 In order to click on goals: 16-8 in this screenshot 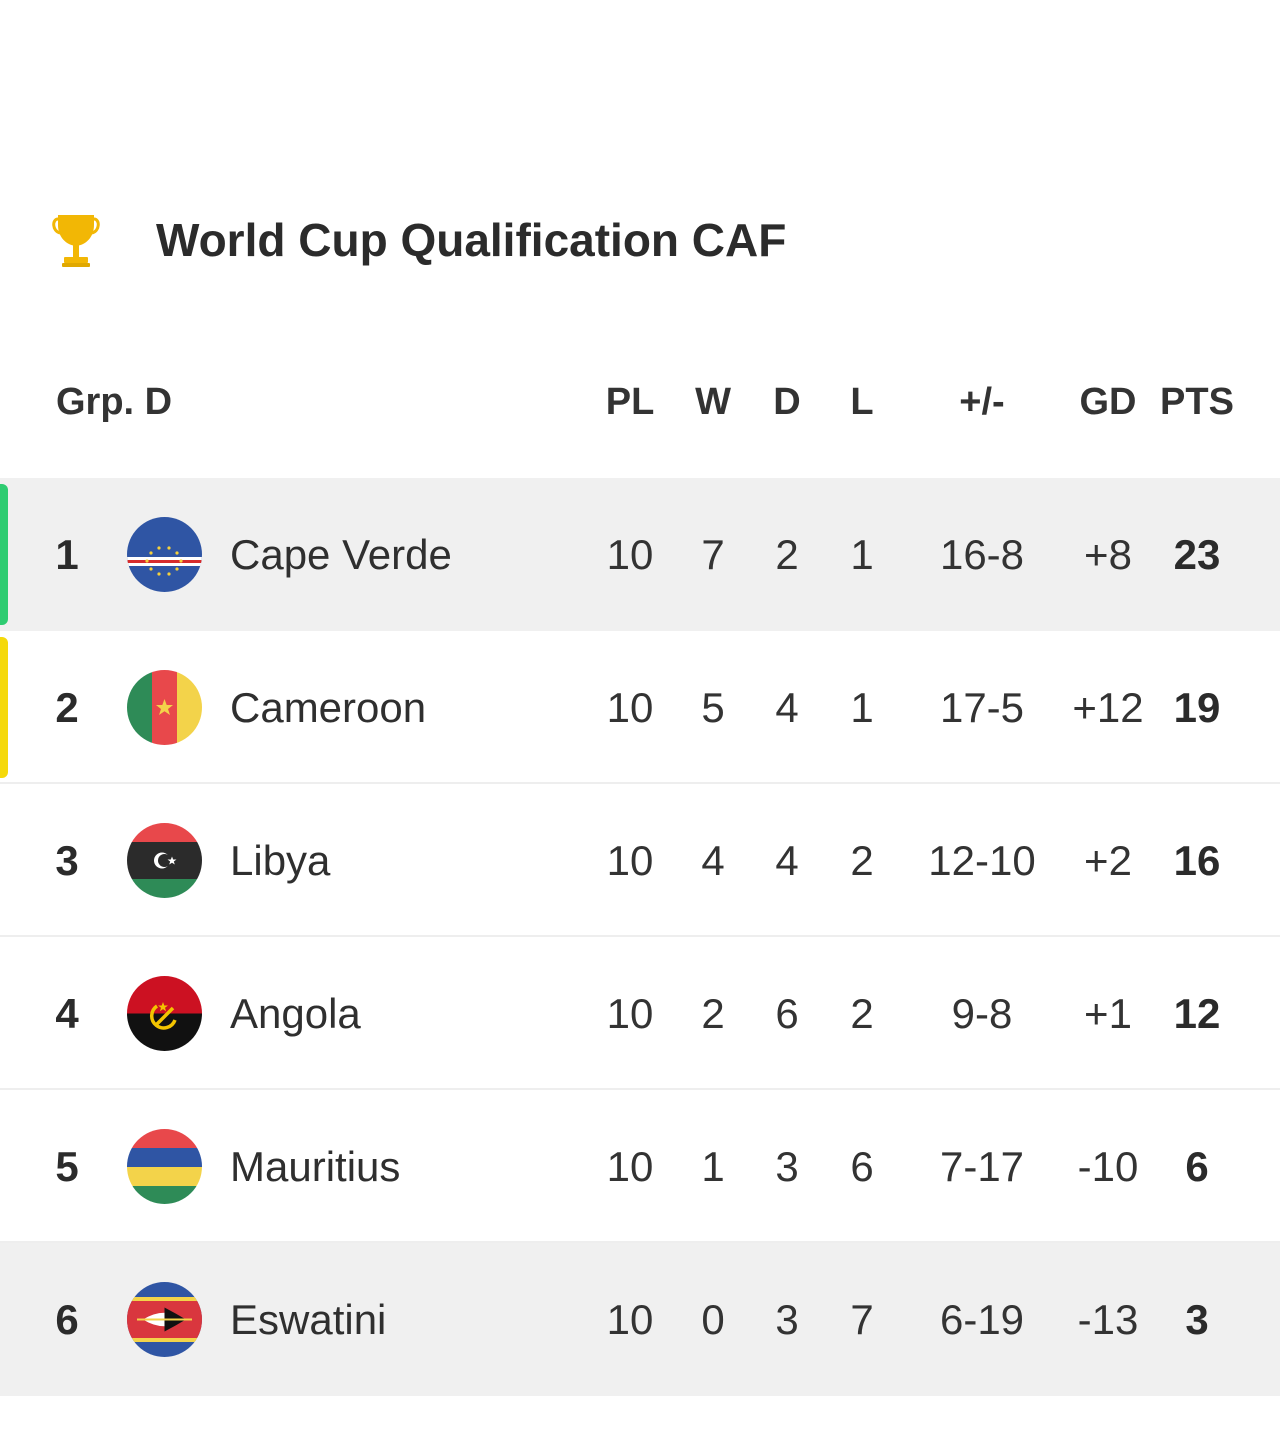, I will do `click(982, 554)`.